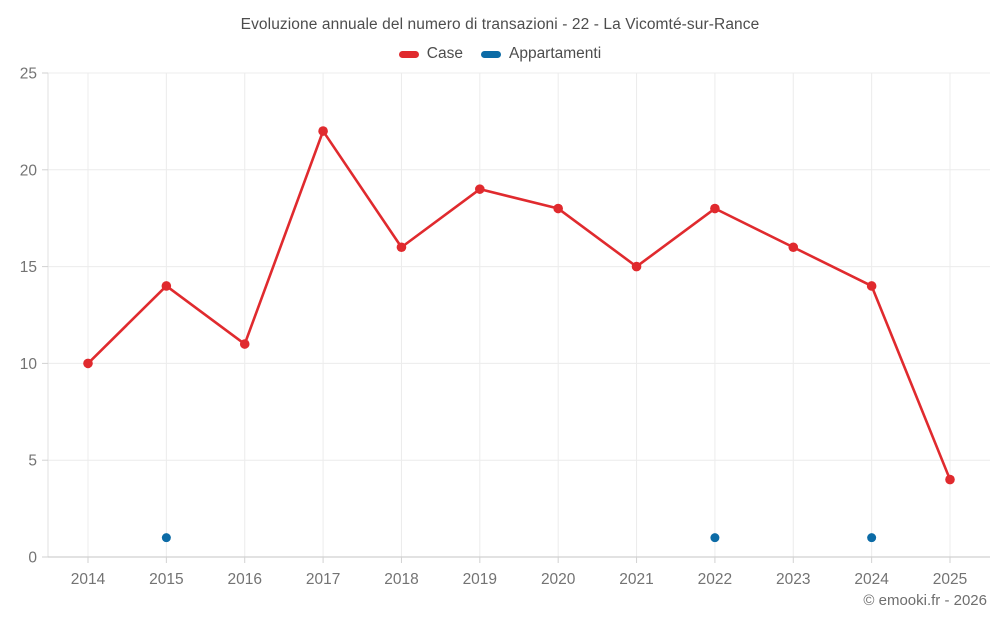  Describe the element at coordinates (715, 538) in the screenshot. I see `appartamenti-point-2022` at that location.